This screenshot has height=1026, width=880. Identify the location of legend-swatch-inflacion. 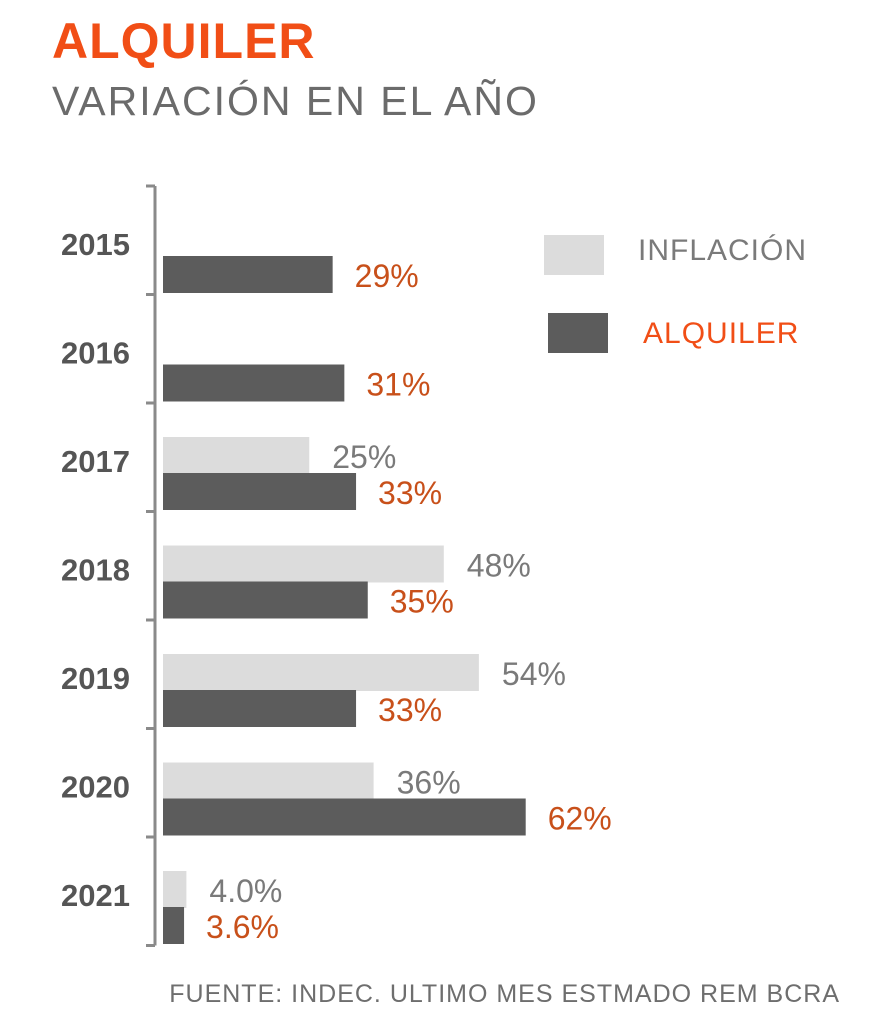
(574, 255).